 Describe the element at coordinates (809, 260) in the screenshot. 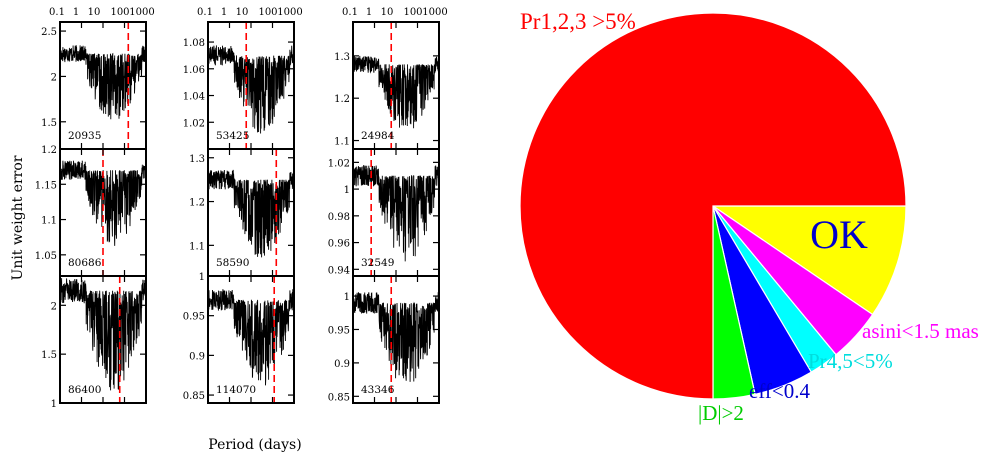

I see `pie-slice-ok` at that location.